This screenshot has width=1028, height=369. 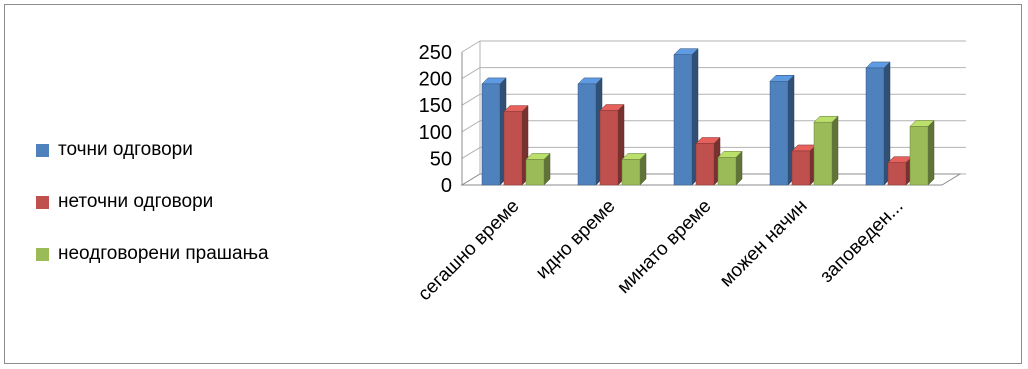 I want to click on y-tick-label: 250, so click(x=435, y=53).